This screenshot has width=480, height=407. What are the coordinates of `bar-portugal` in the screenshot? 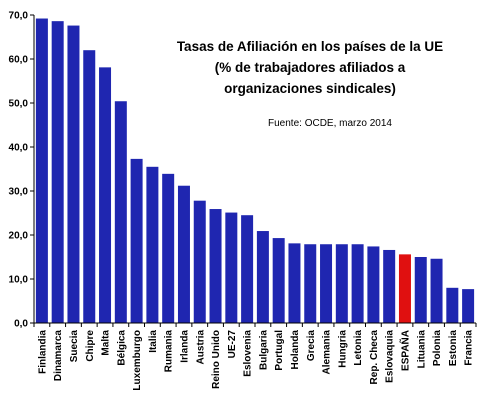 It's located at (278, 280).